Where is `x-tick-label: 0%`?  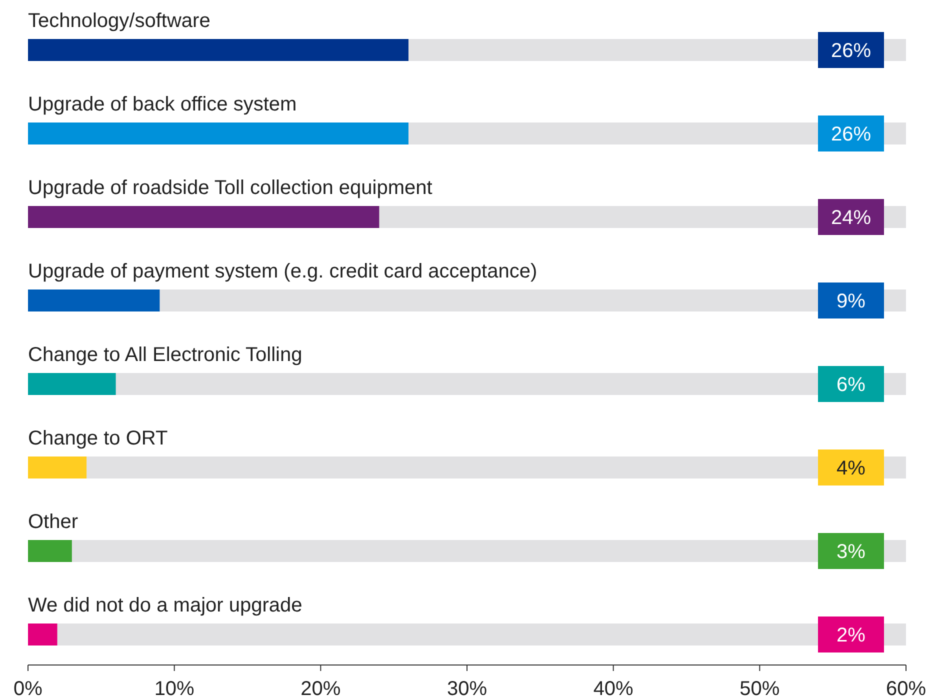
x-tick-label: 0% is located at coordinates (28, 688).